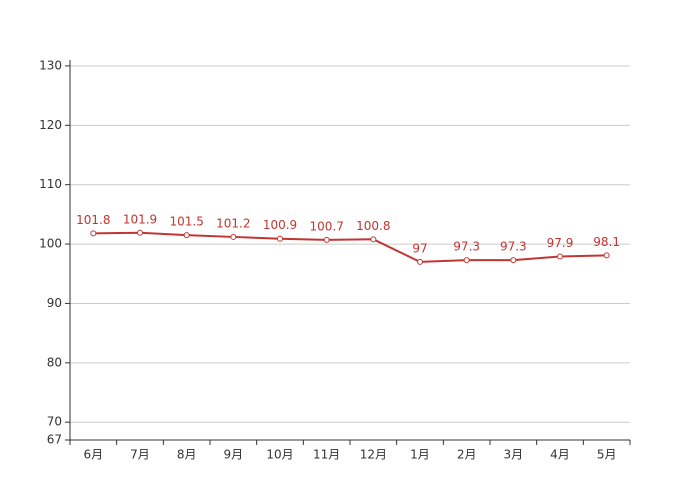  What do you see at coordinates (54, 362) in the screenshot?
I see `y-tick-label: 80` at bounding box center [54, 362].